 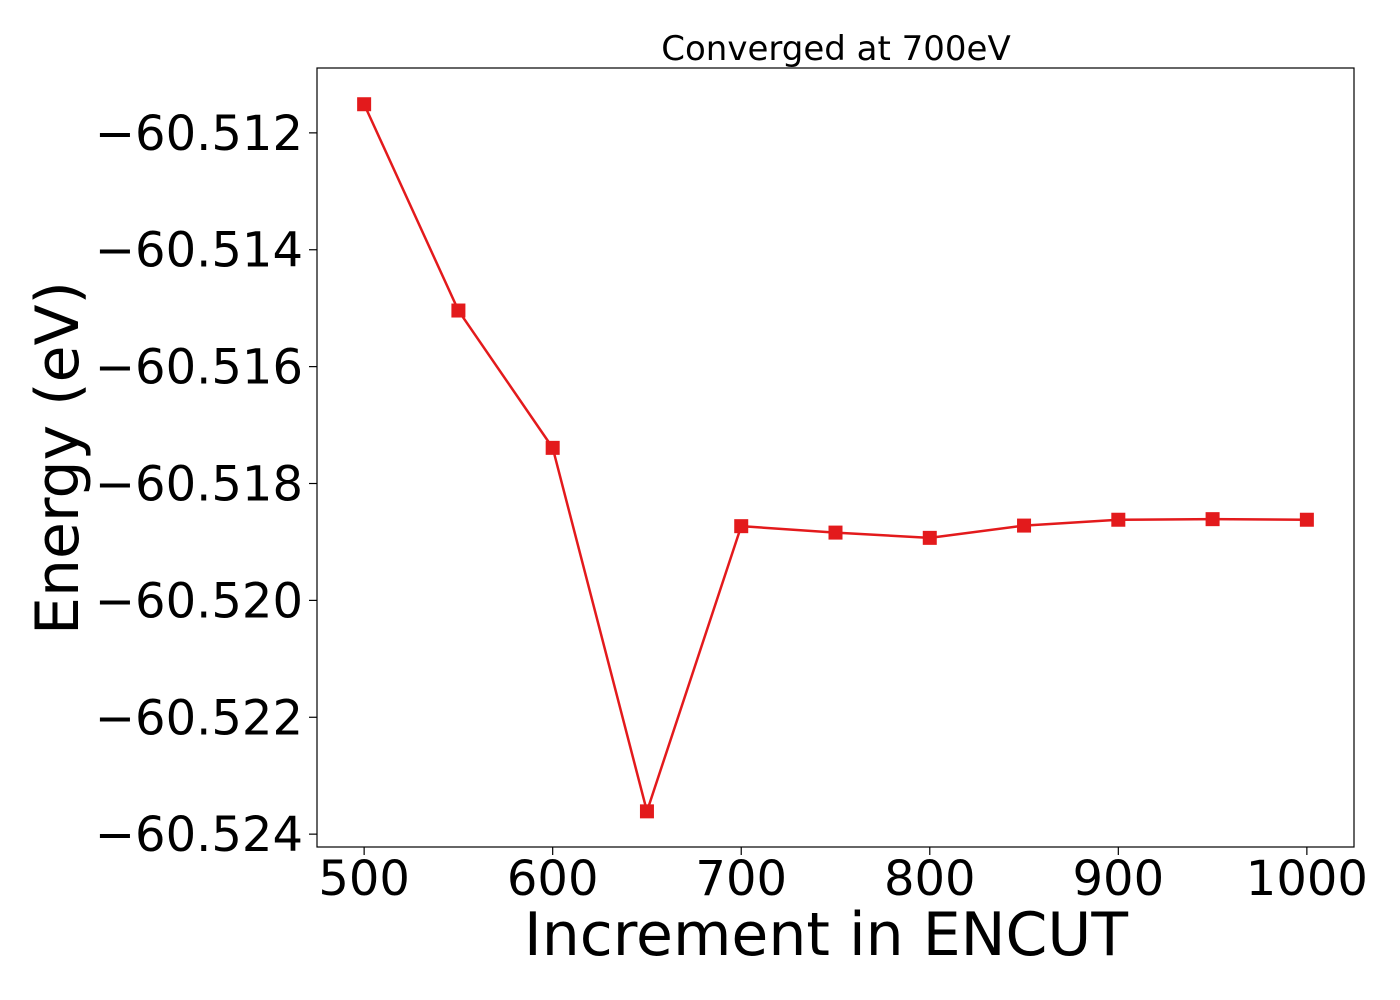 What do you see at coordinates (58, 458) in the screenshot?
I see `y-axis-label: Energy (eV)` at bounding box center [58, 458].